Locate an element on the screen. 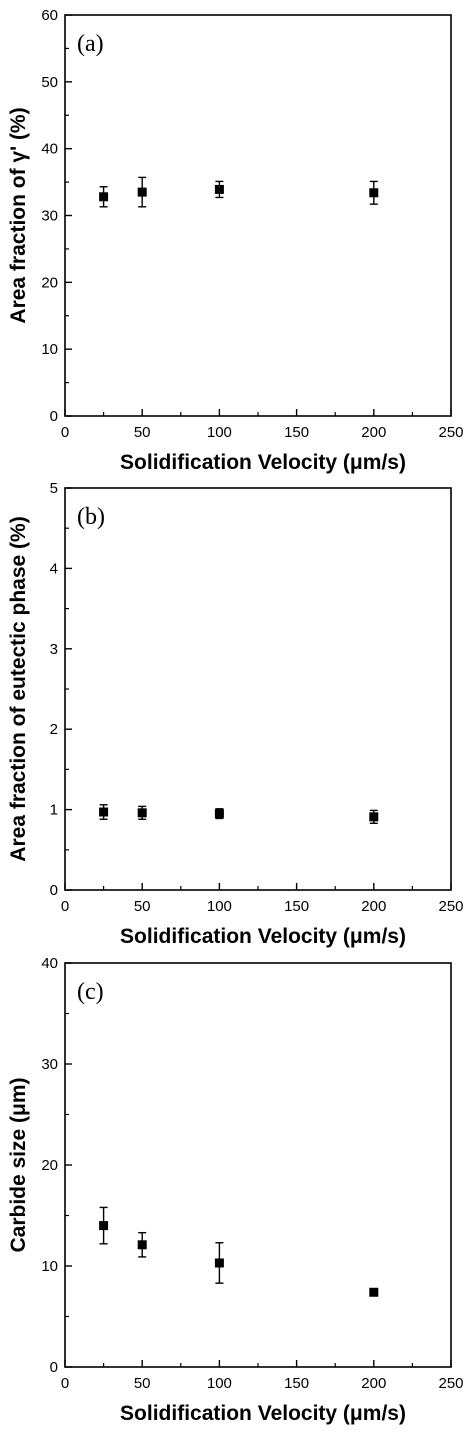  y-tick-label: 60 is located at coordinates (49, 15).